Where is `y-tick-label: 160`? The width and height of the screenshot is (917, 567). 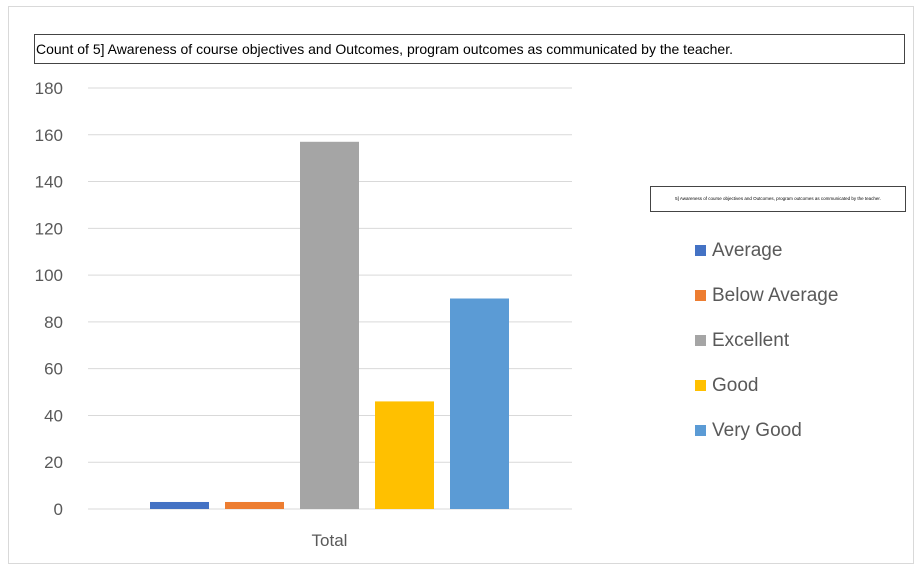 y-tick-label: 160 is located at coordinates (49, 135).